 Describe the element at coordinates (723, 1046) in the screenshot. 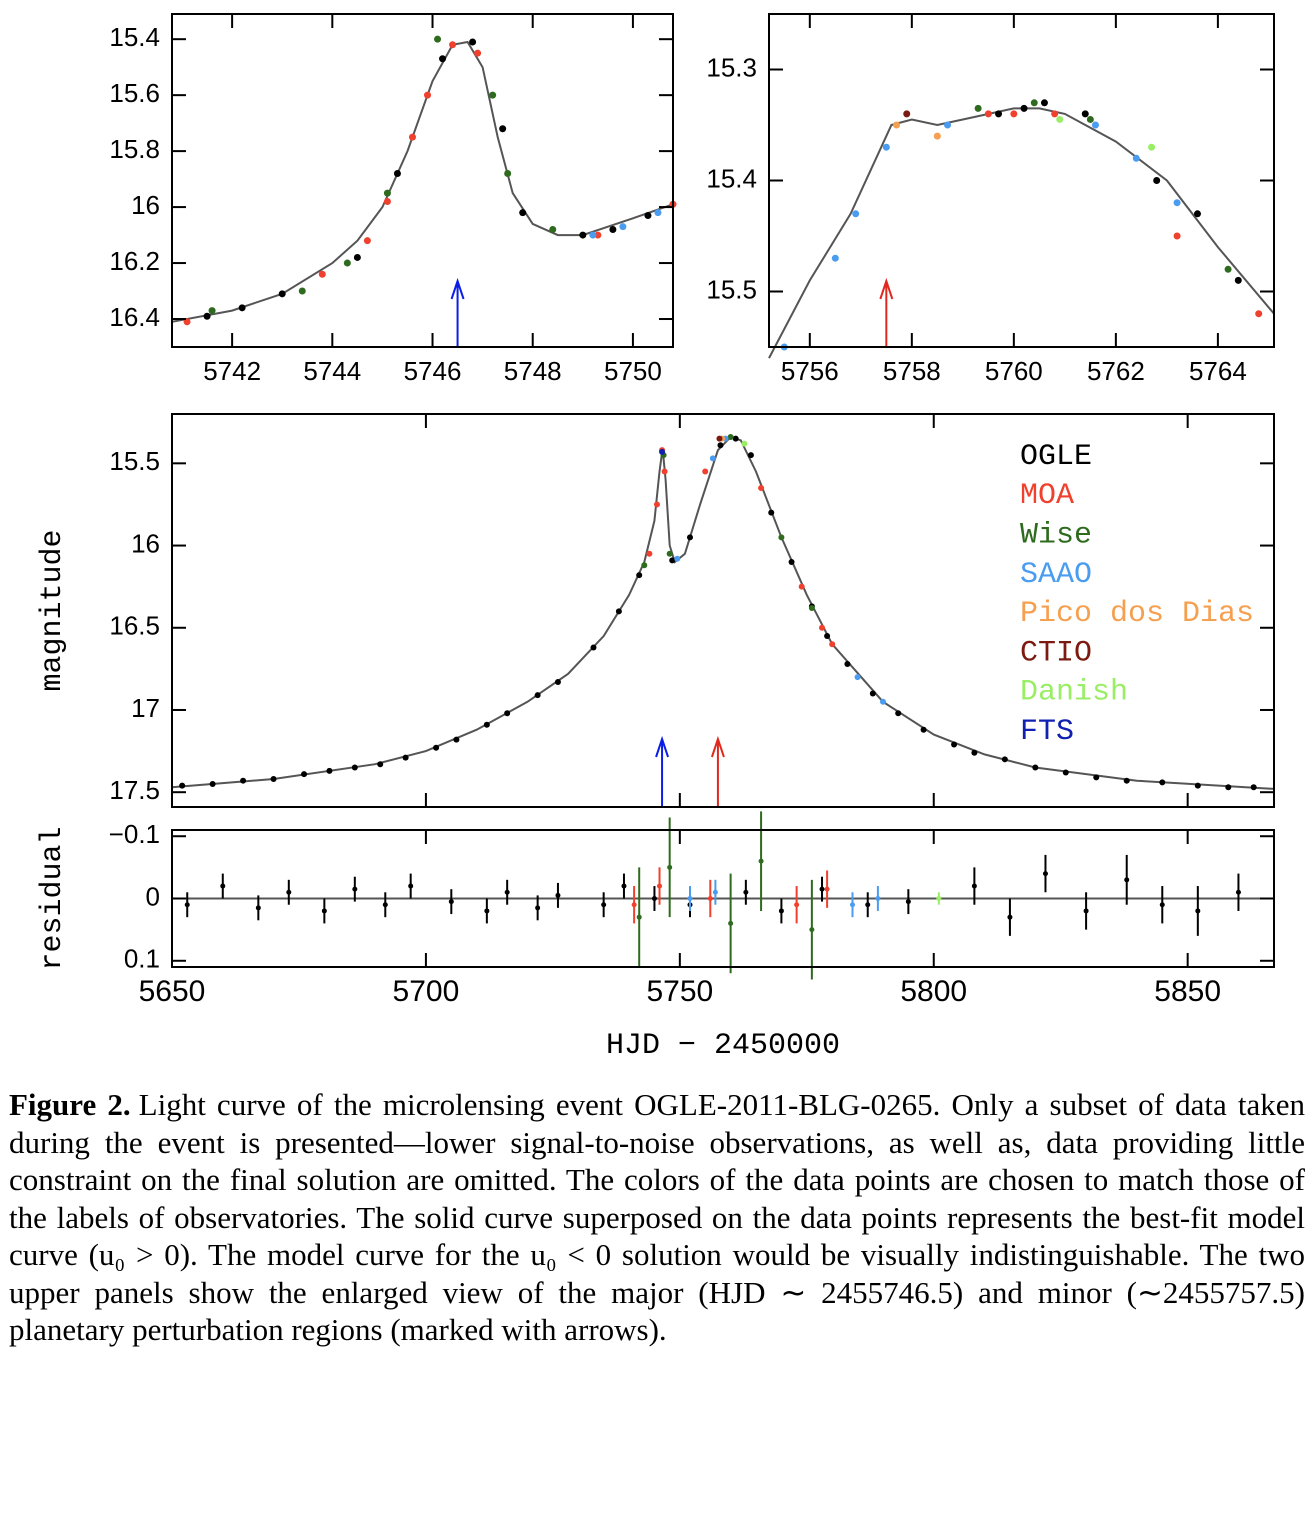

I see `x-axis-label: HJD − 2450000` at that location.